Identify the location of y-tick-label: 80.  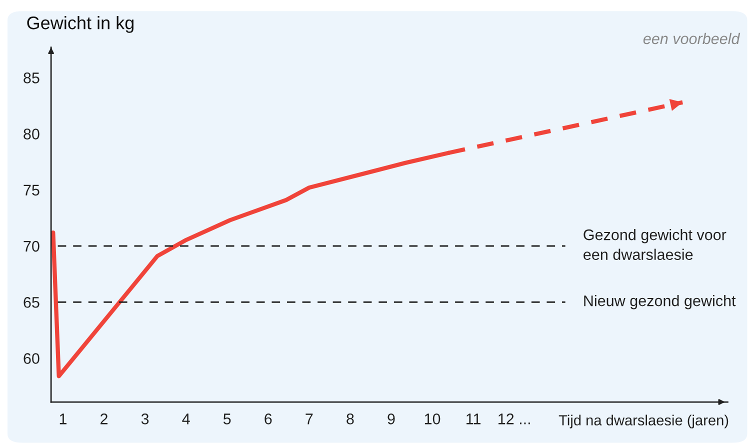
(32, 134).